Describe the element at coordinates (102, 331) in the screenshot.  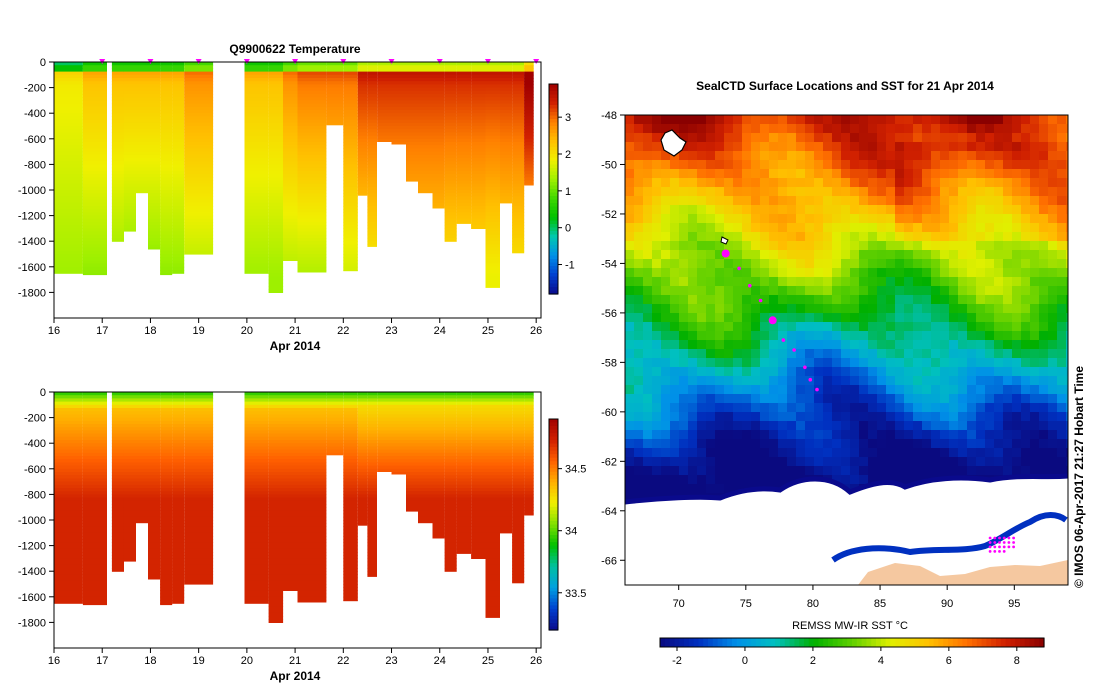
I see `x-tick-label: 17` at that location.